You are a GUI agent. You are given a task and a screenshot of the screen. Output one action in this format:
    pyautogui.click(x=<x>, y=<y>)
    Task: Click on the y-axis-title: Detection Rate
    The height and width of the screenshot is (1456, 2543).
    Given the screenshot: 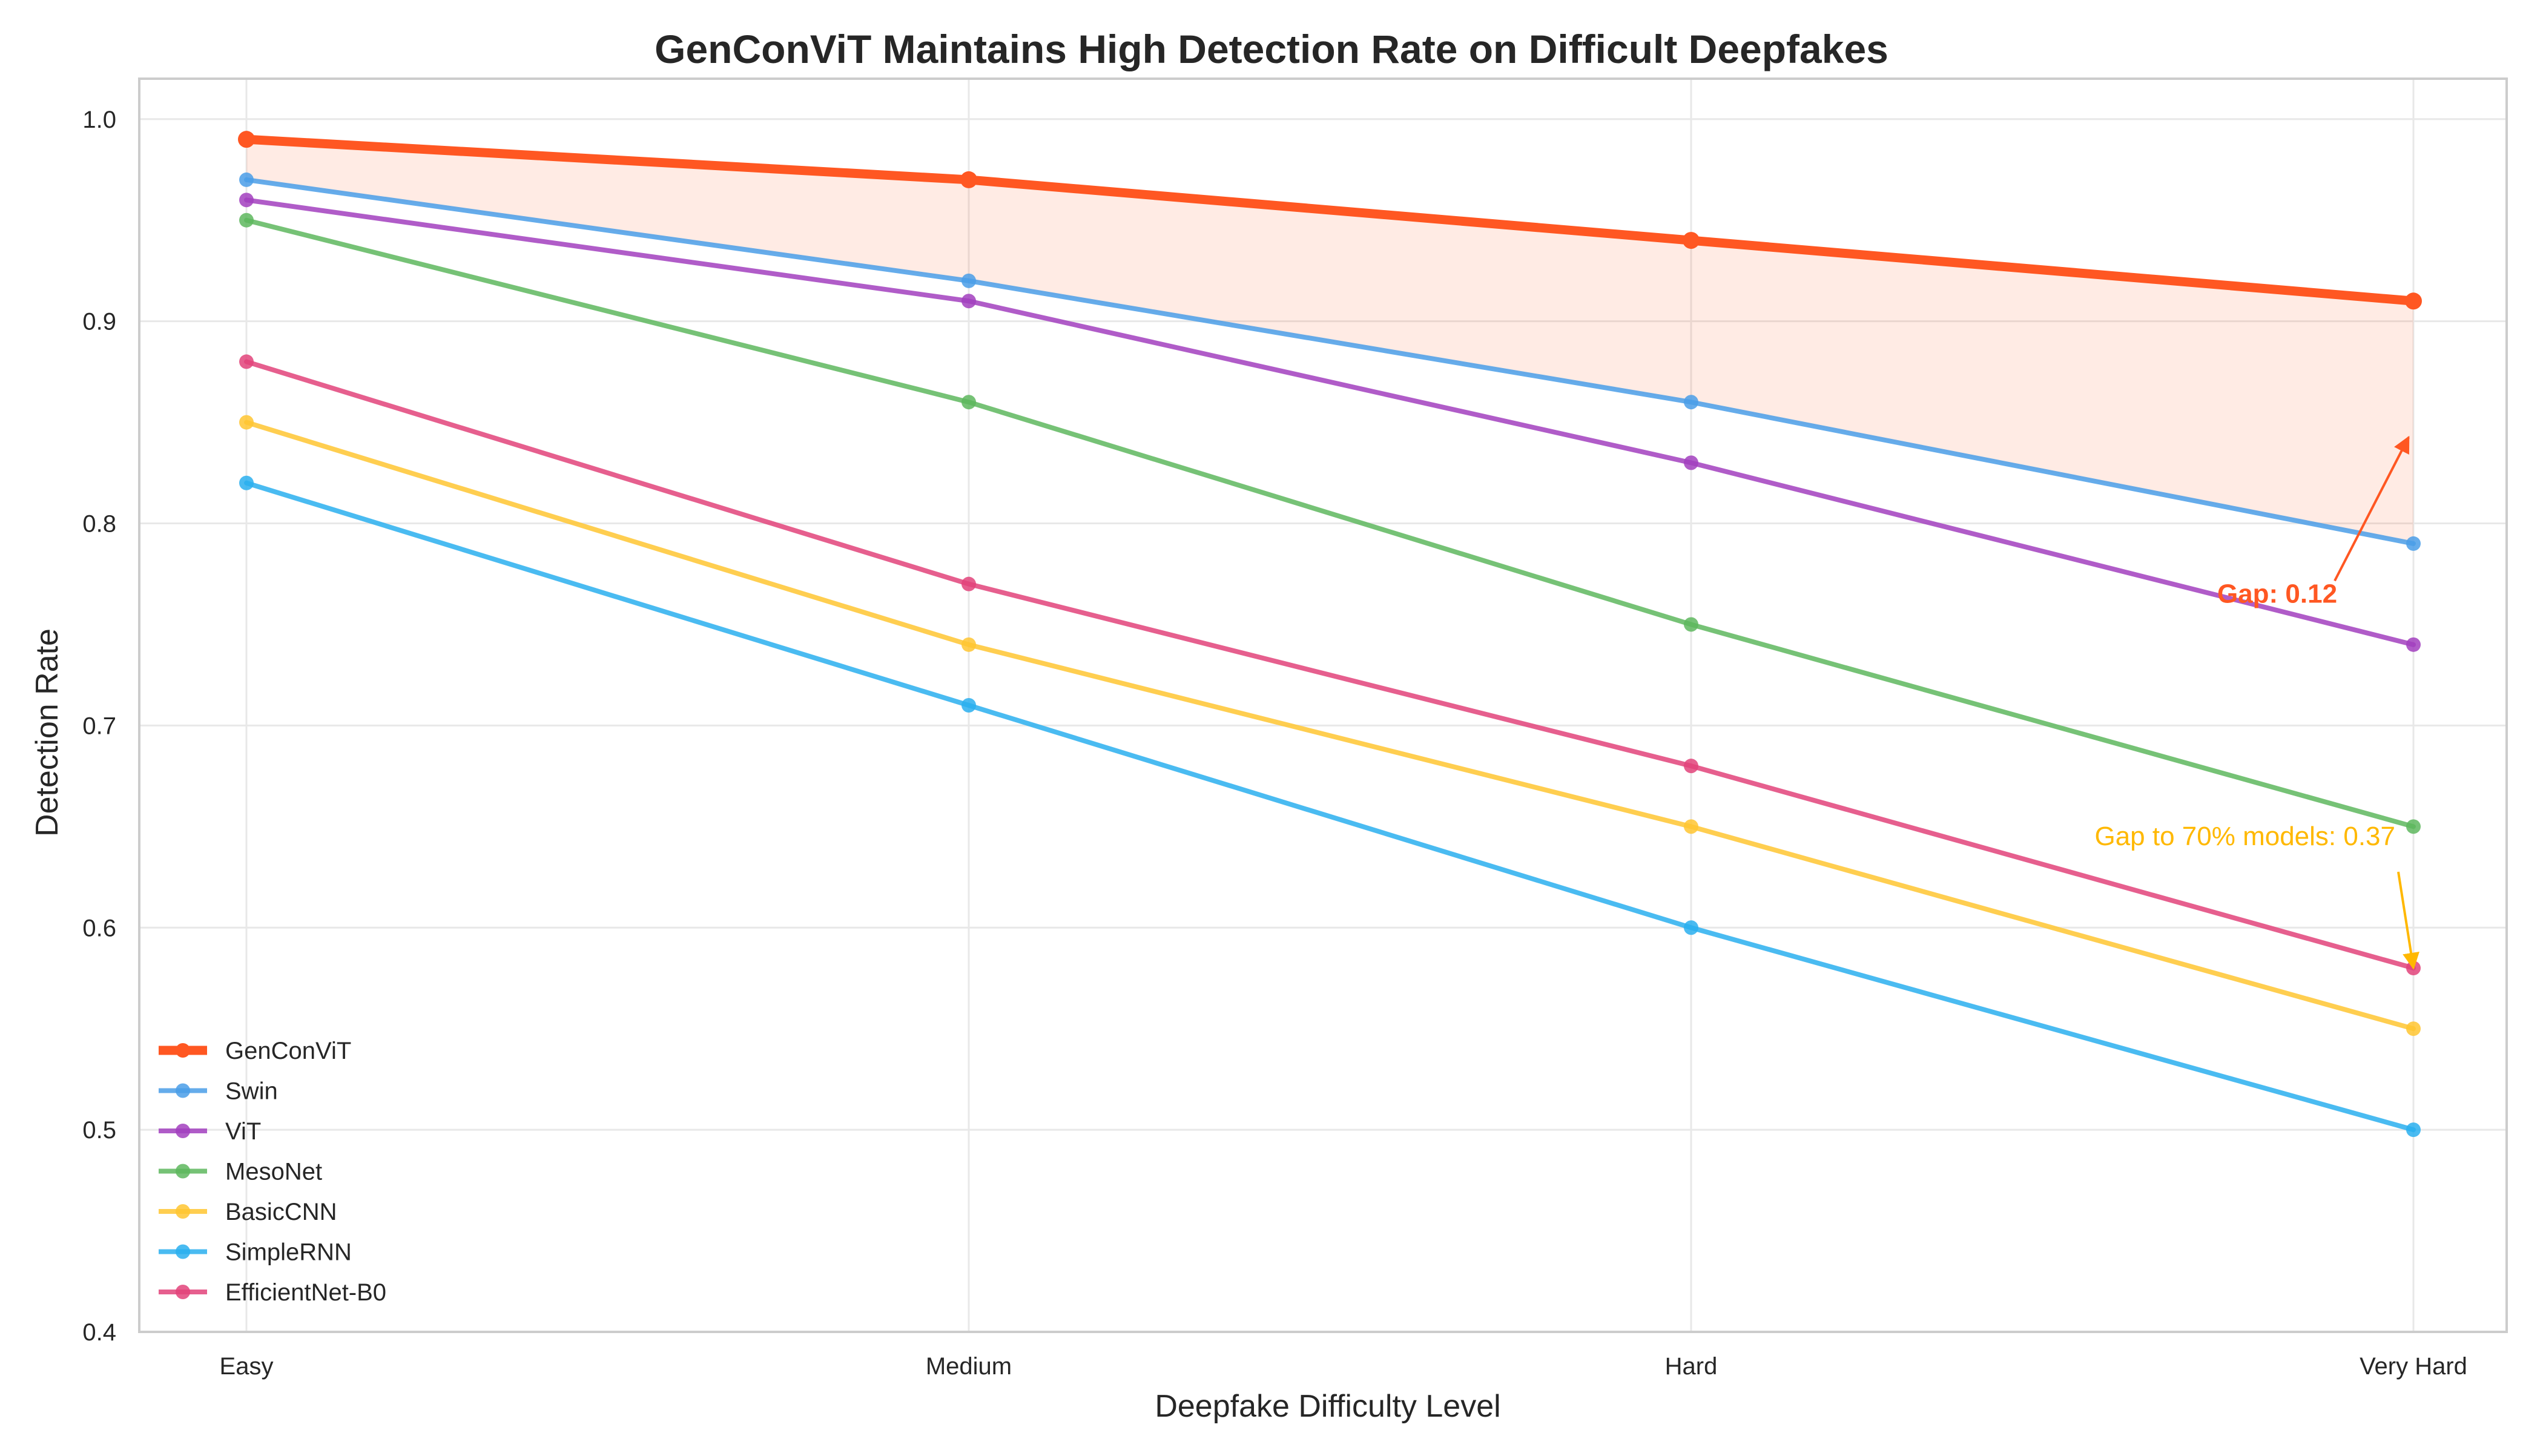 What is the action you would take?
    pyautogui.click(x=48, y=732)
    